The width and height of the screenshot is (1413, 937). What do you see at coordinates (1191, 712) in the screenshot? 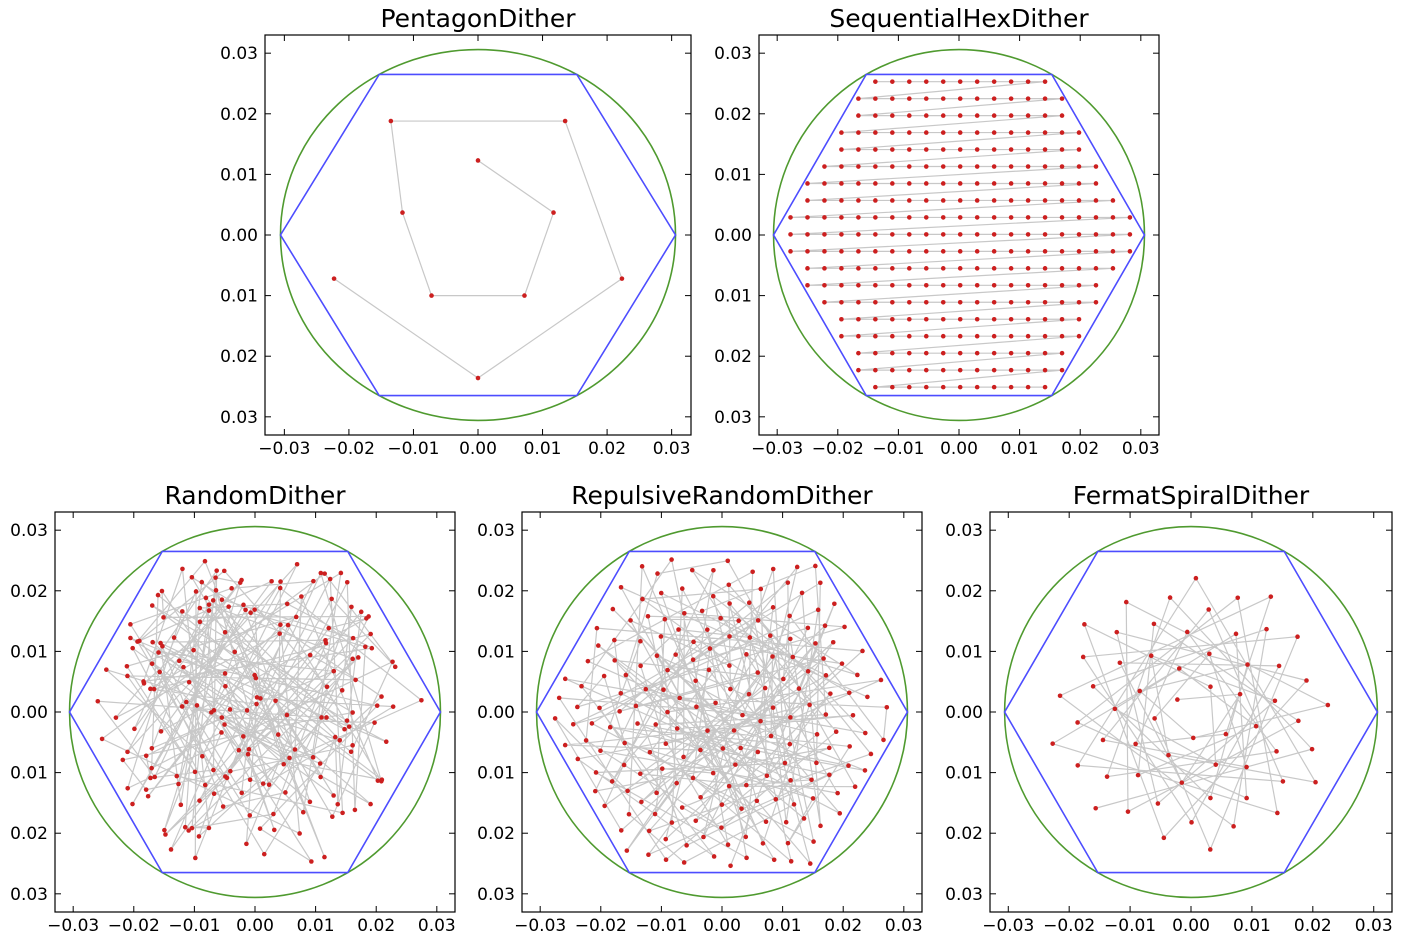
I see `hexagon-boundary` at bounding box center [1191, 712].